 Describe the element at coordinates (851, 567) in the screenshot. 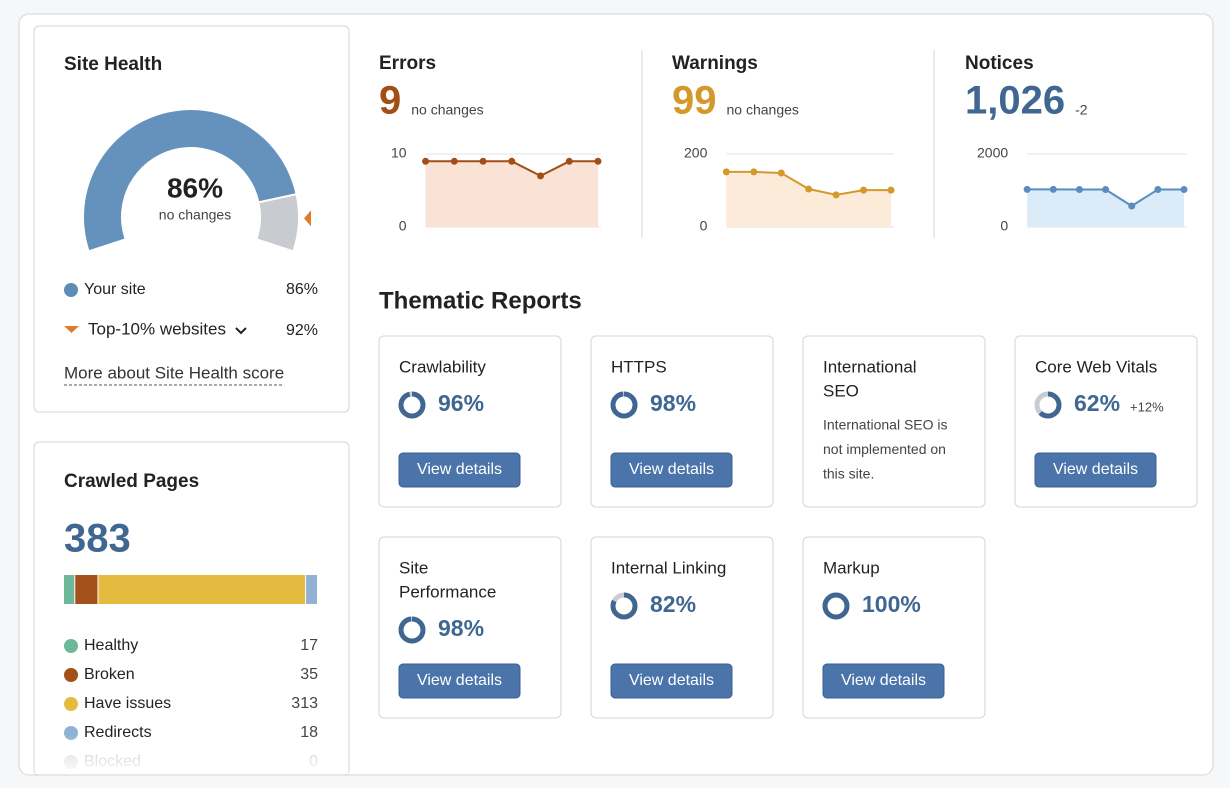

I see `card-title: Markup` at that location.